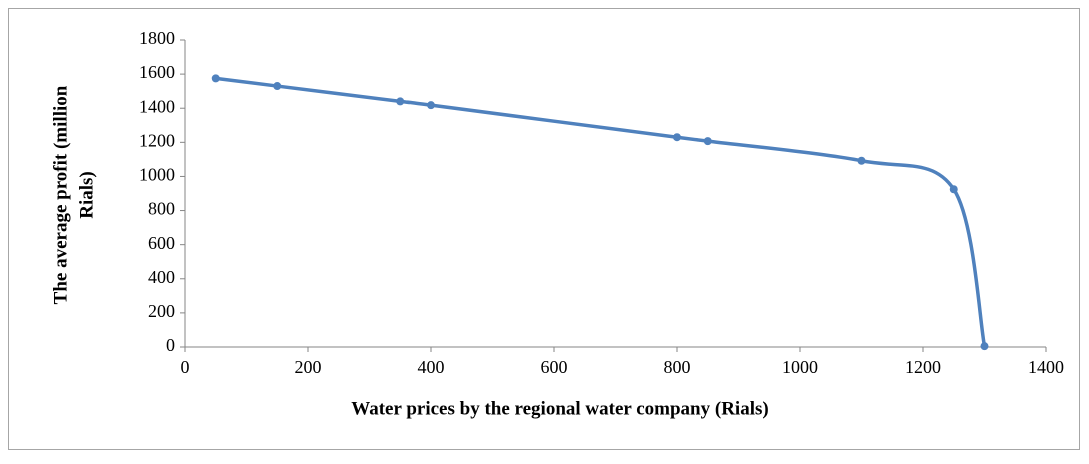 This screenshot has width=1089, height=464. What do you see at coordinates (161, 311) in the screenshot?
I see `y-tick-label: 200` at bounding box center [161, 311].